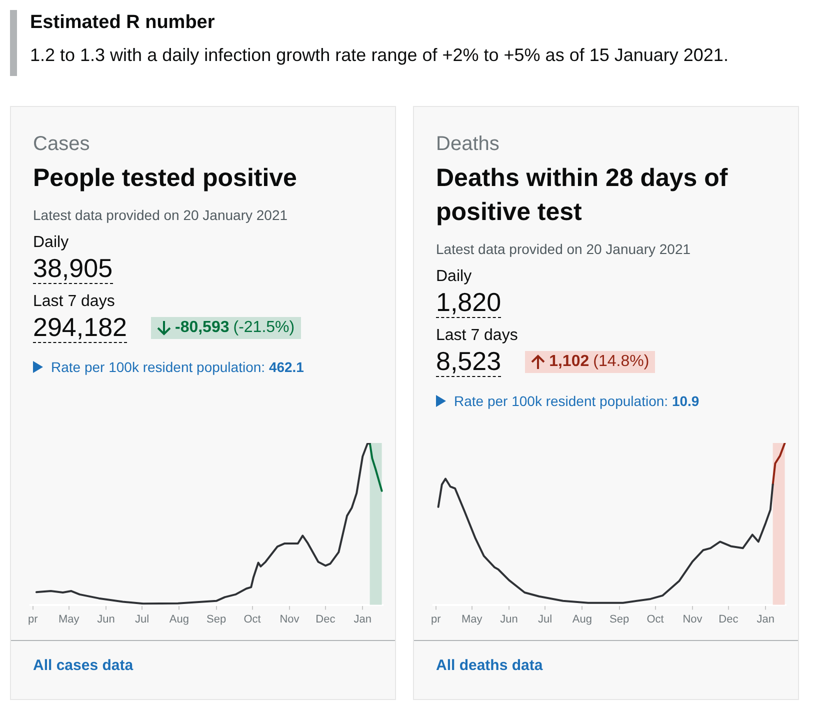  Describe the element at coordinates (469, 302) in the screenshot. I see `text: 1,820` at that location.